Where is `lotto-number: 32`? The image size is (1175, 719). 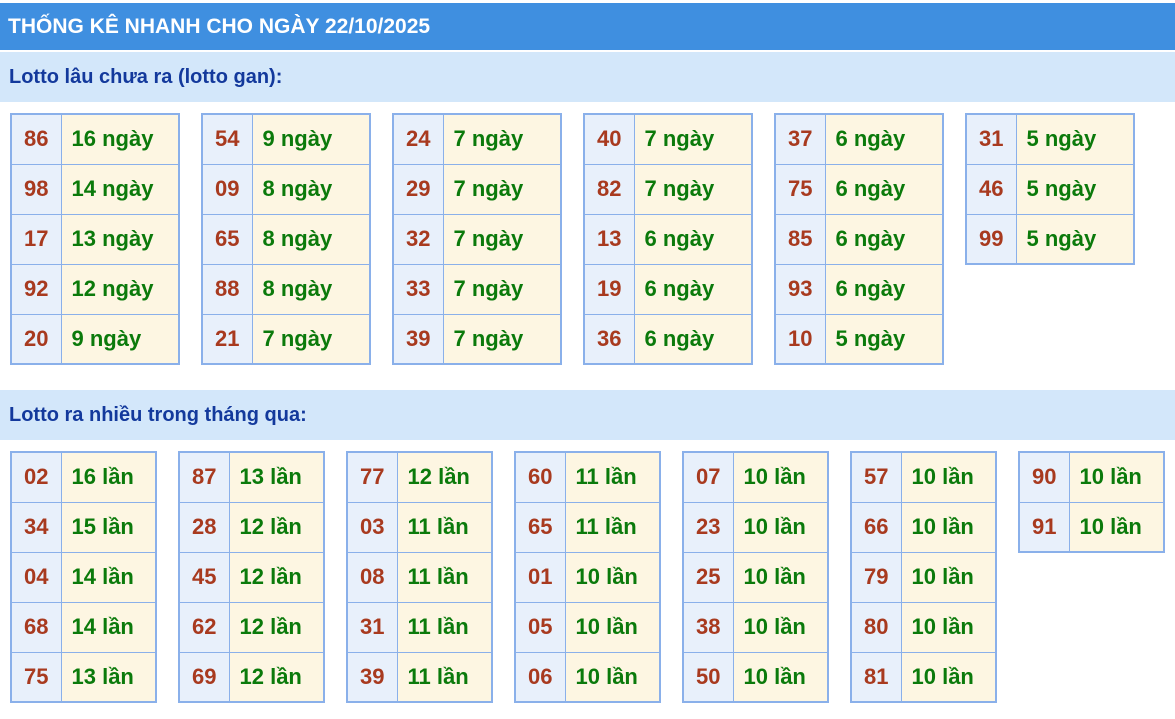
lotto-number: 32 is located at coordinates (418, 239).